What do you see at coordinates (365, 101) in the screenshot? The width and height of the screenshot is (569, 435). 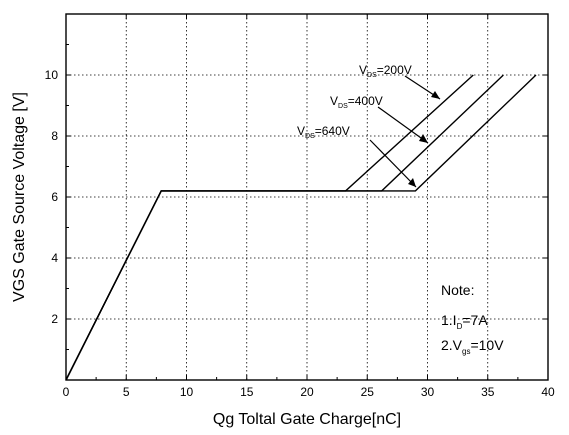 I see `series-label-400v-rest: =400V` at bounding box center [365, 101].